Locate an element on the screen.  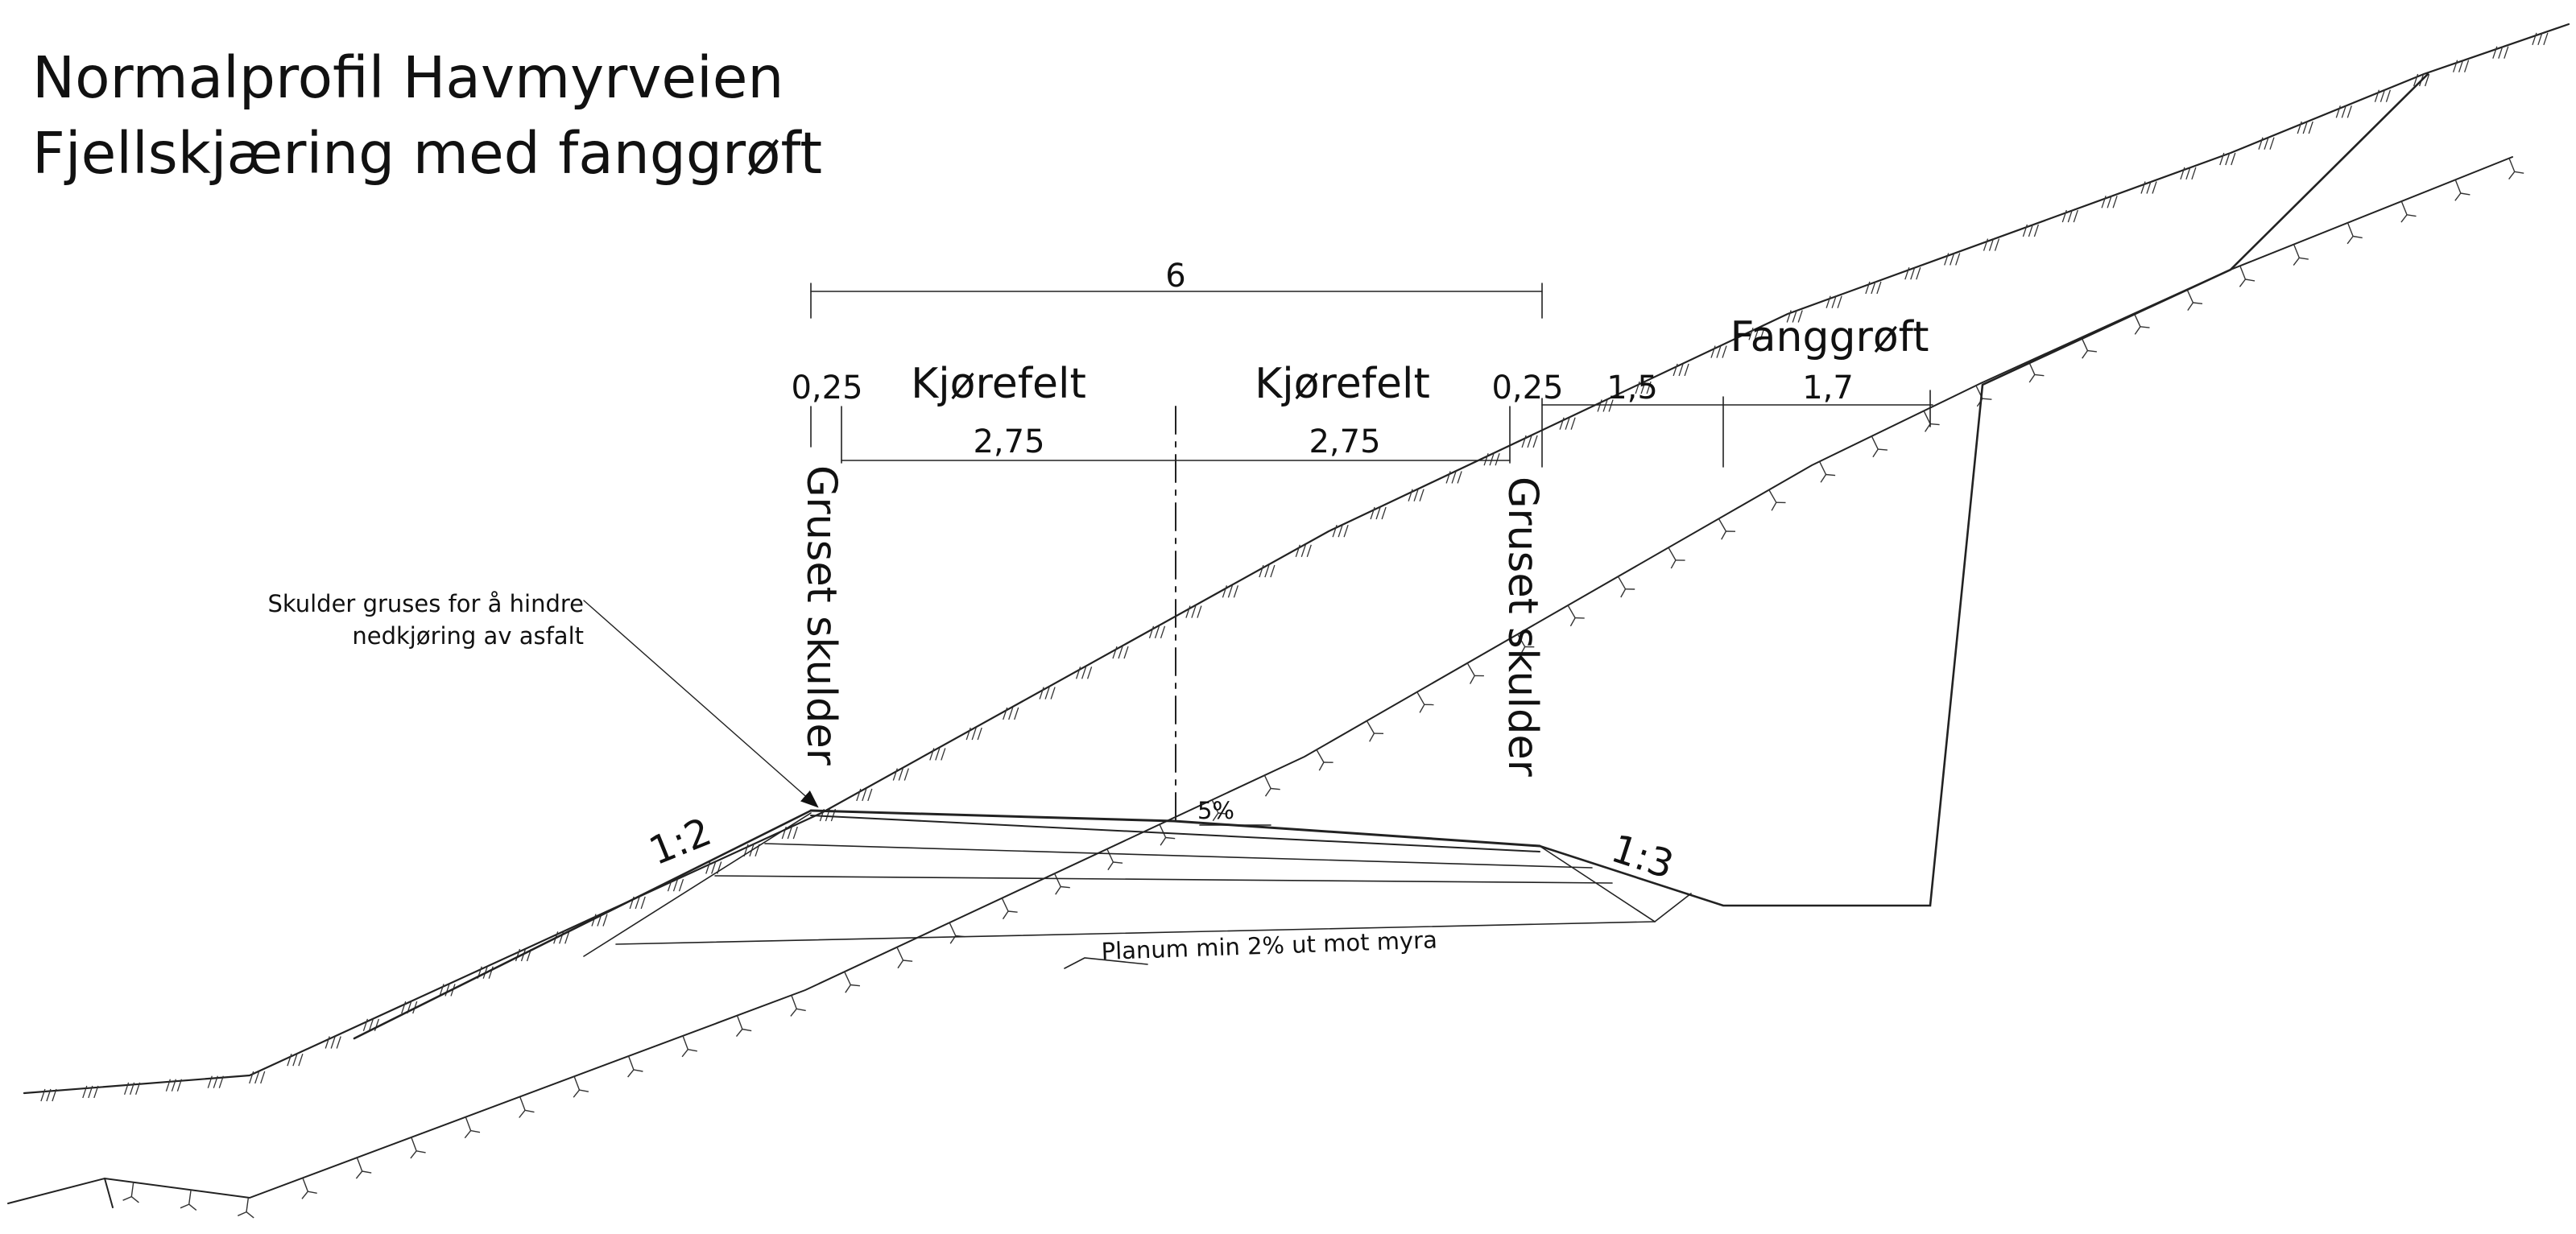
crossfall-label: 5% is located at coordinates (1216, 810).